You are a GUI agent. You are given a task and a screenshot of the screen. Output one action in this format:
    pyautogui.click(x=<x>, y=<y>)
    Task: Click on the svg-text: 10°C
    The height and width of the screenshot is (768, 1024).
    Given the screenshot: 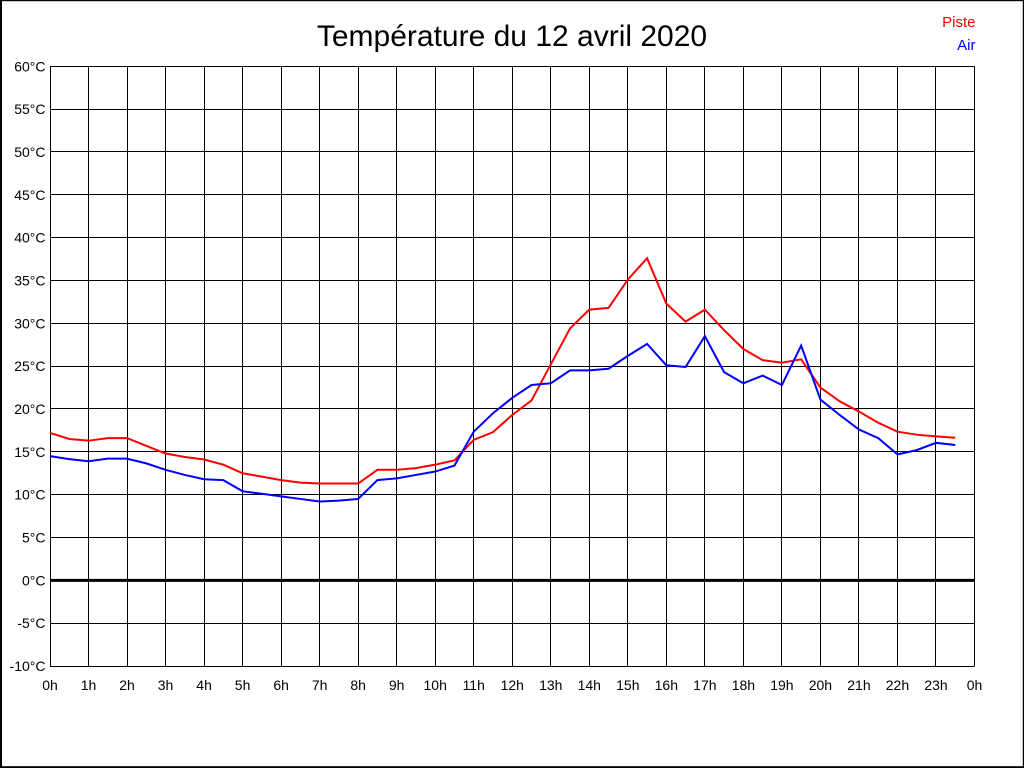 What is the action you would take?
    pyautogui.click(x=29, y=495)
    